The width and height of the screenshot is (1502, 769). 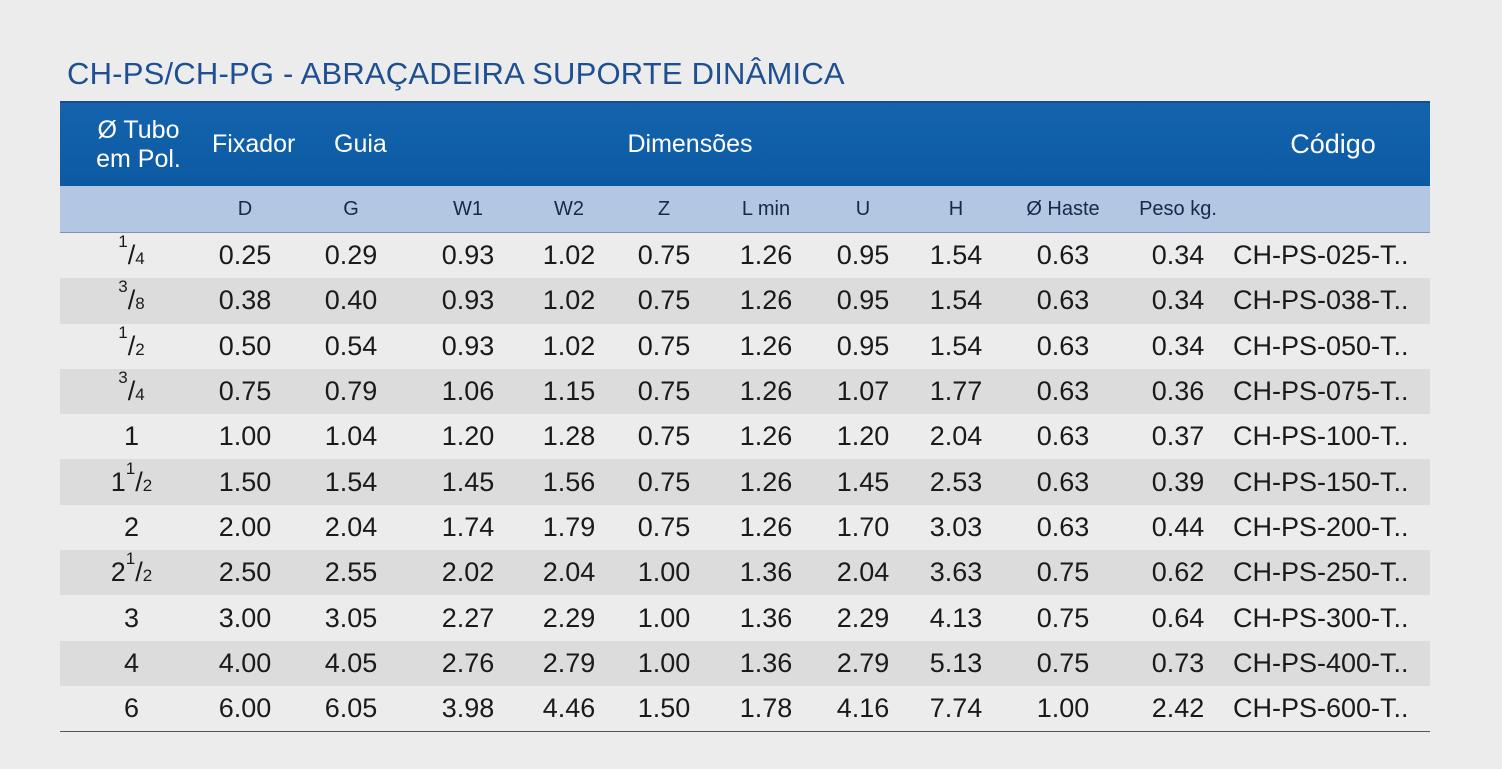 What do you see at coordinates (351, 617) in the screenshot?
I see `cell-value: 3.05` at bounding box center [351, 617].